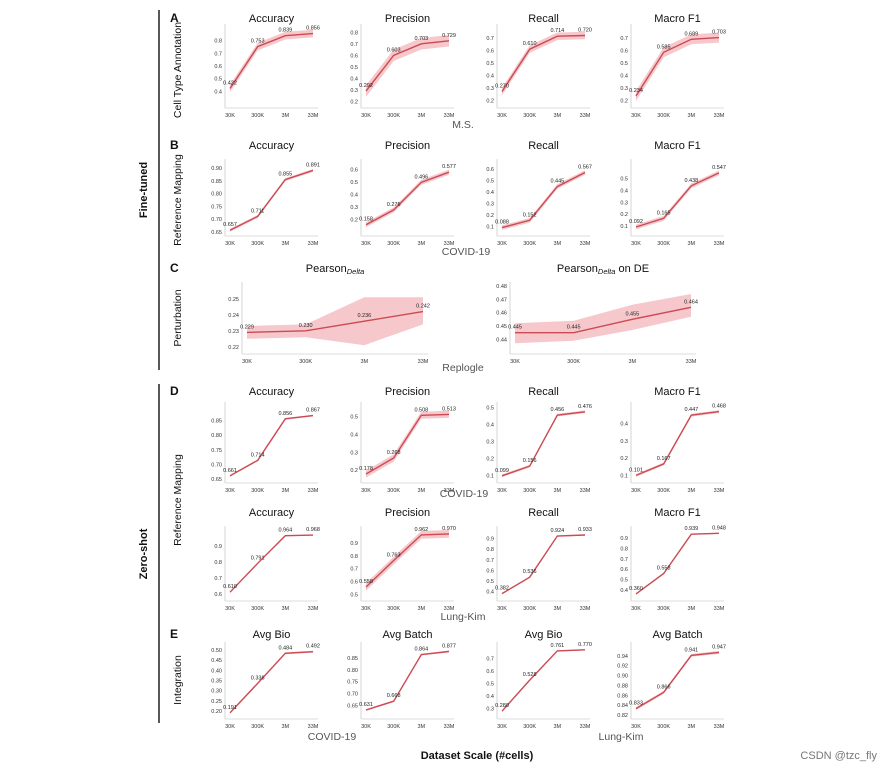 The width and height of the screenshot is (890, 771). I want to click on data-label: 0.455, so click(632, 314).